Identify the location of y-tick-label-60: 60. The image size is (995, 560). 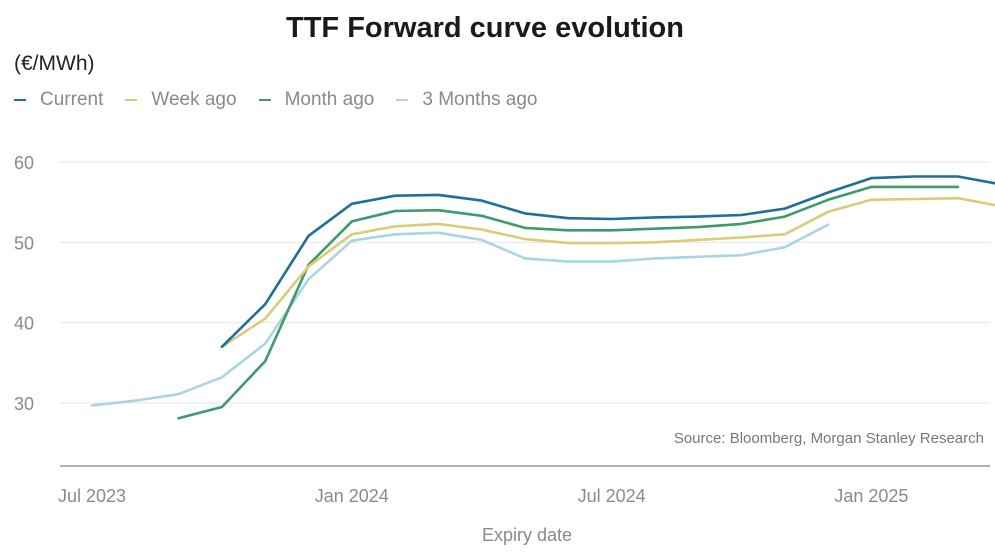
(24, 163).